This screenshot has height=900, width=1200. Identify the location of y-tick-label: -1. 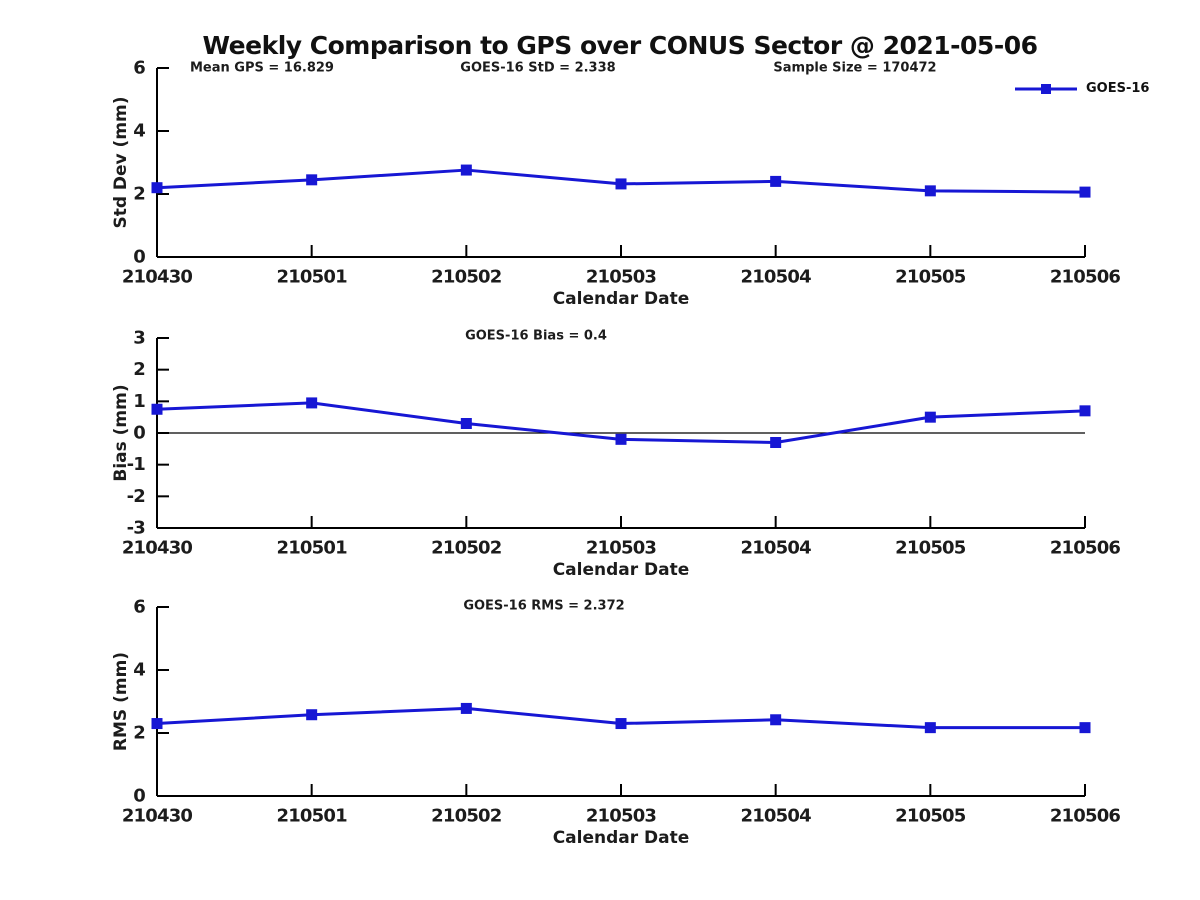
(136, 464).